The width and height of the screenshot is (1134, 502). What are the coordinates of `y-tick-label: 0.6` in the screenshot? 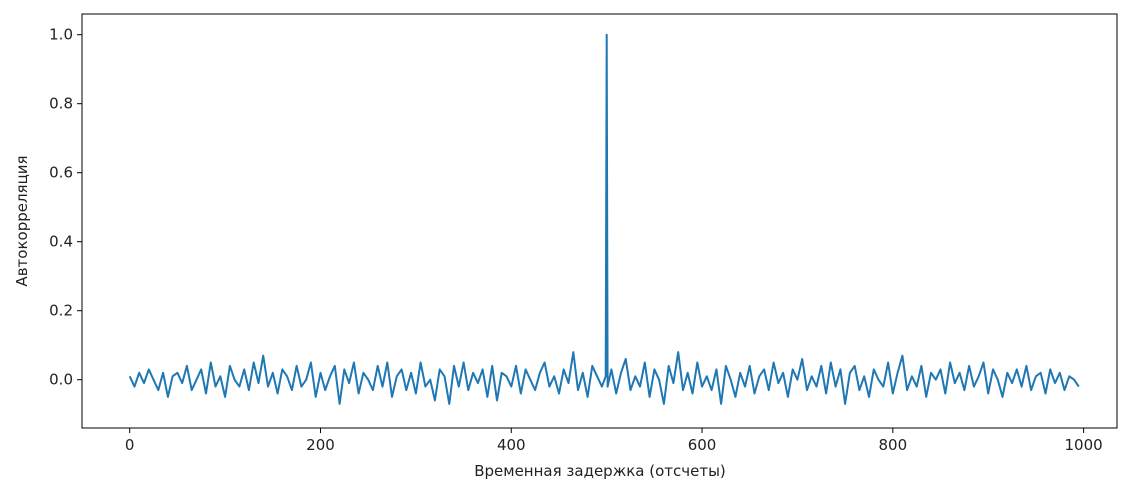 It's located at (61, 173).